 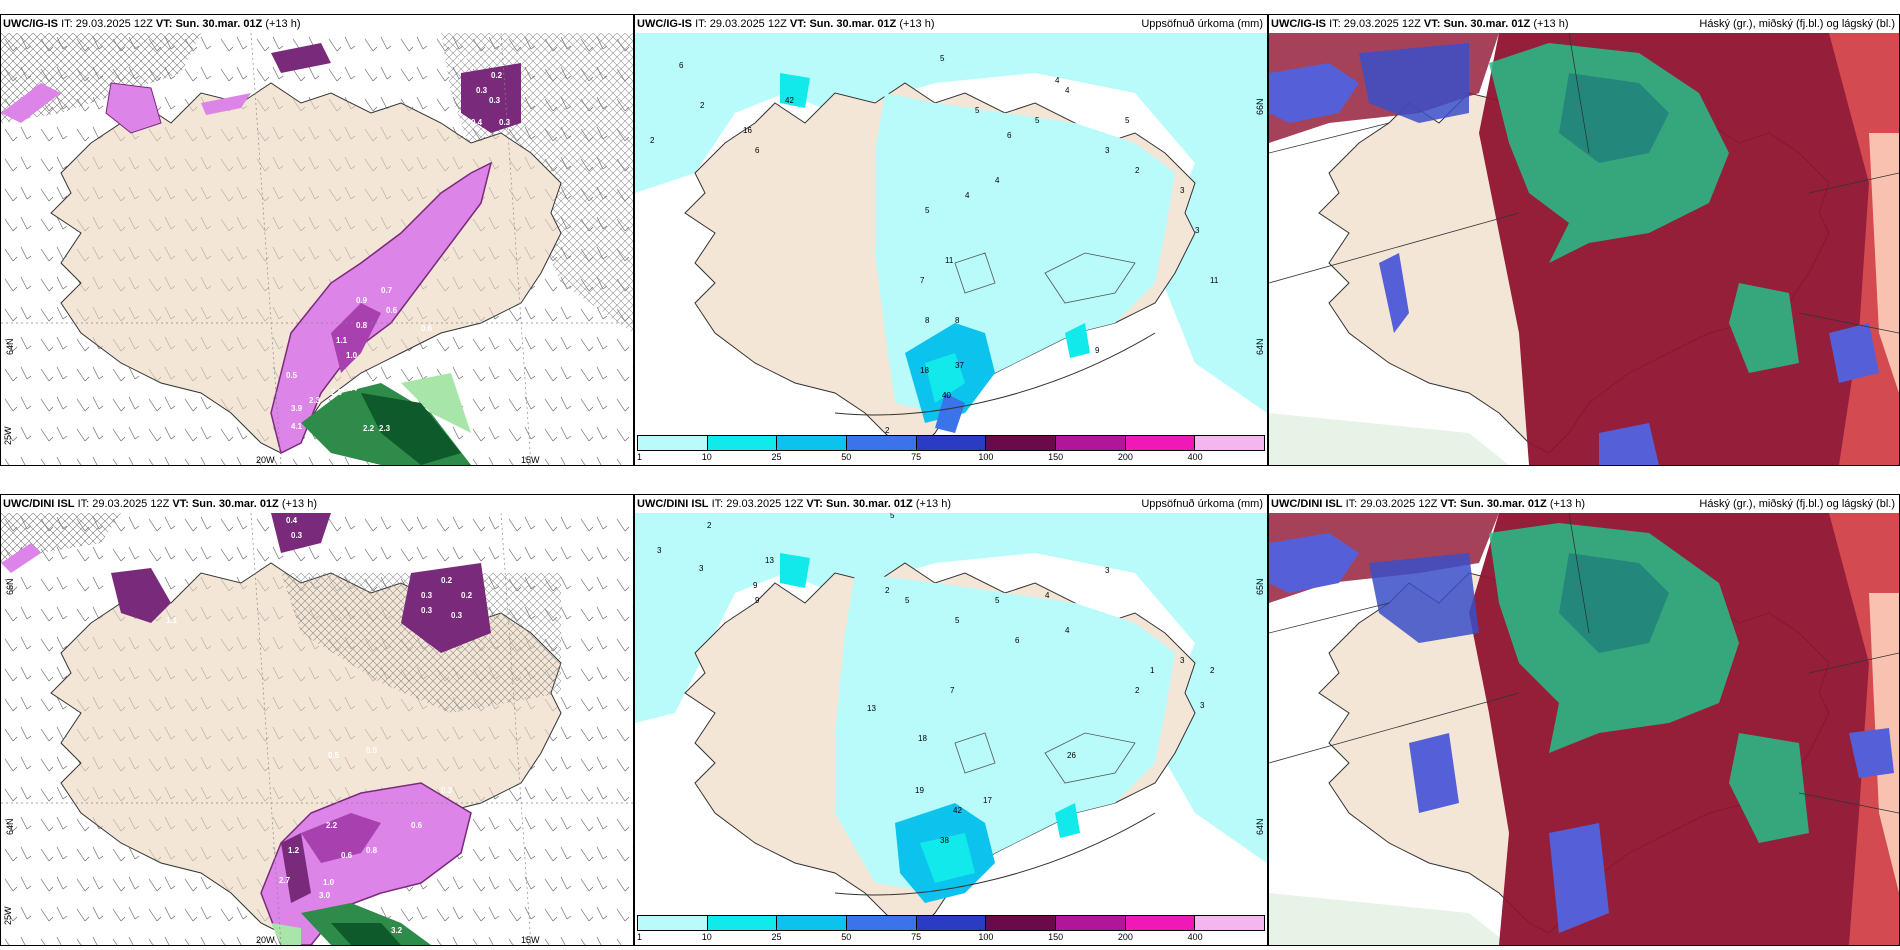 I want to click on precip-legend: 1 10 25 50 75 100 150 200 400, so click(x=951, y=930).